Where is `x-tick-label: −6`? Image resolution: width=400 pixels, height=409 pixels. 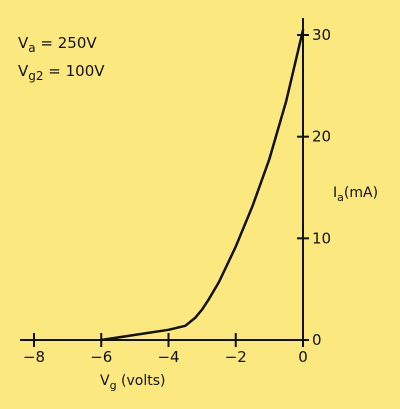
x-tick-label: −6 is located at coordinates (101, 357).